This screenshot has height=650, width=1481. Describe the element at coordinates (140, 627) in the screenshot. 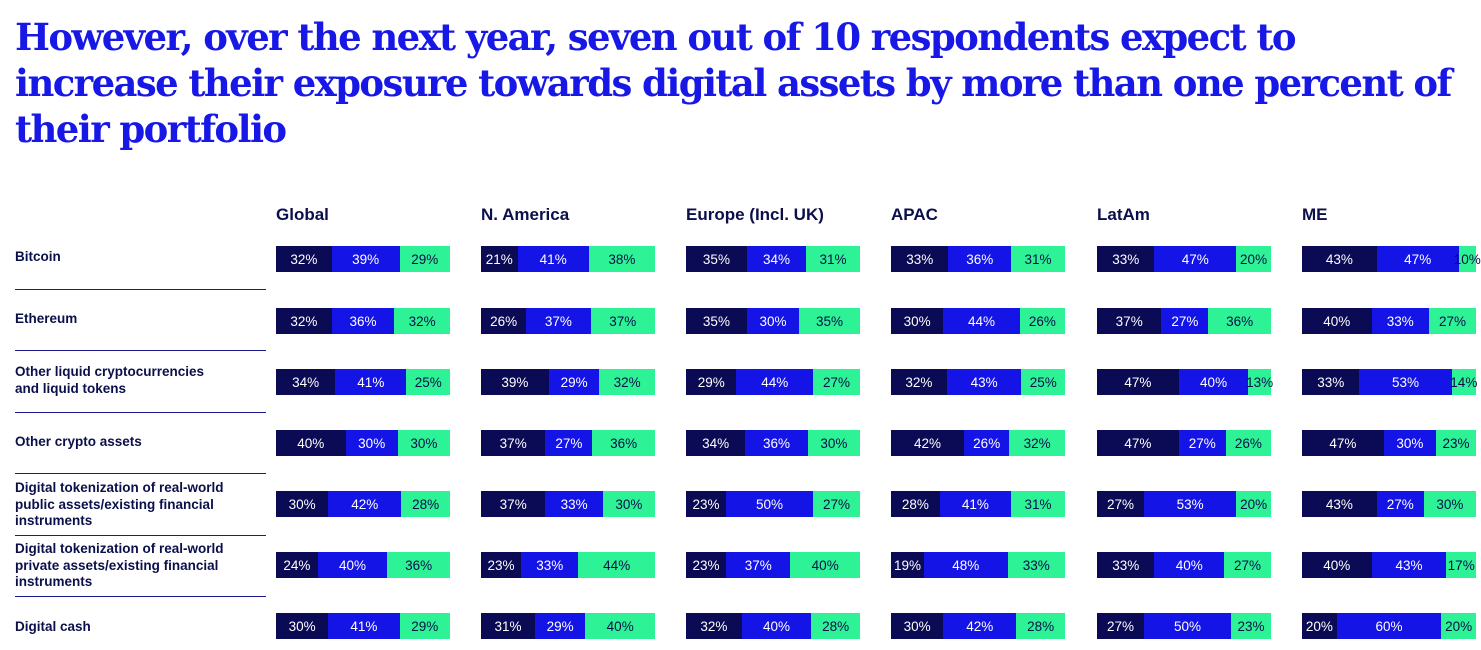

I see `row-label: Digital cash` at that location.